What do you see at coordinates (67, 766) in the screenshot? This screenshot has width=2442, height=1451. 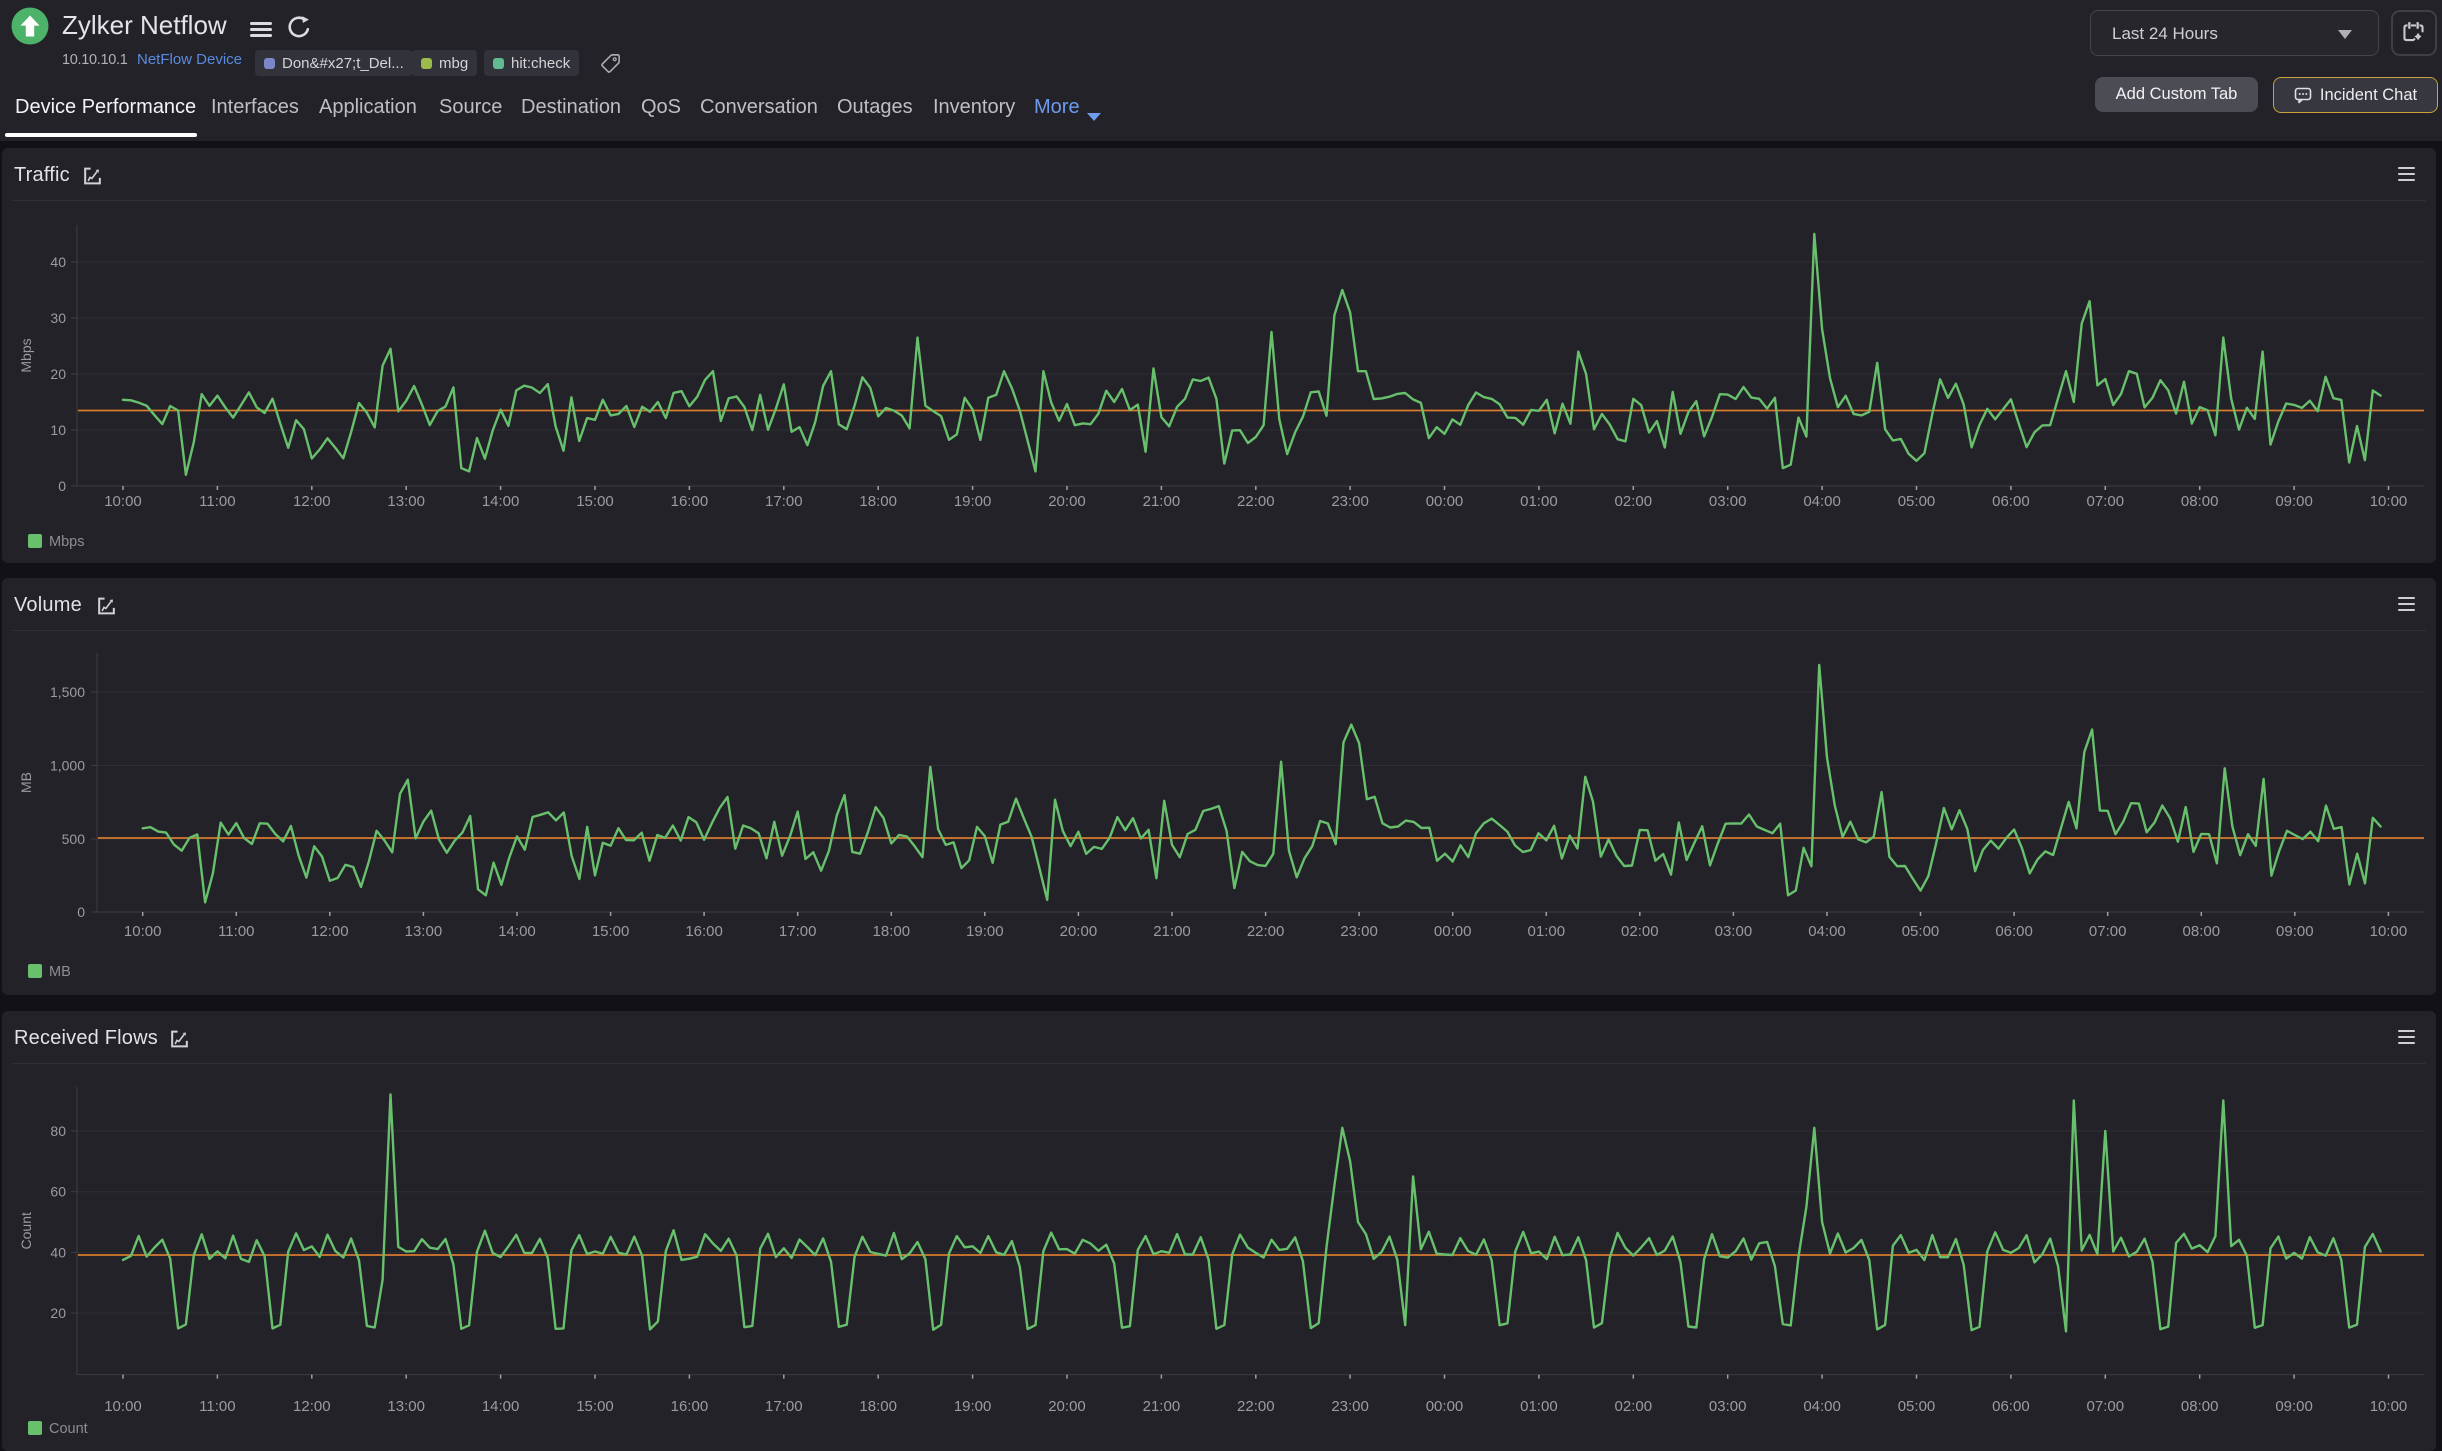 I see `svg-text: 1,000` at bounding box center [67, 766].